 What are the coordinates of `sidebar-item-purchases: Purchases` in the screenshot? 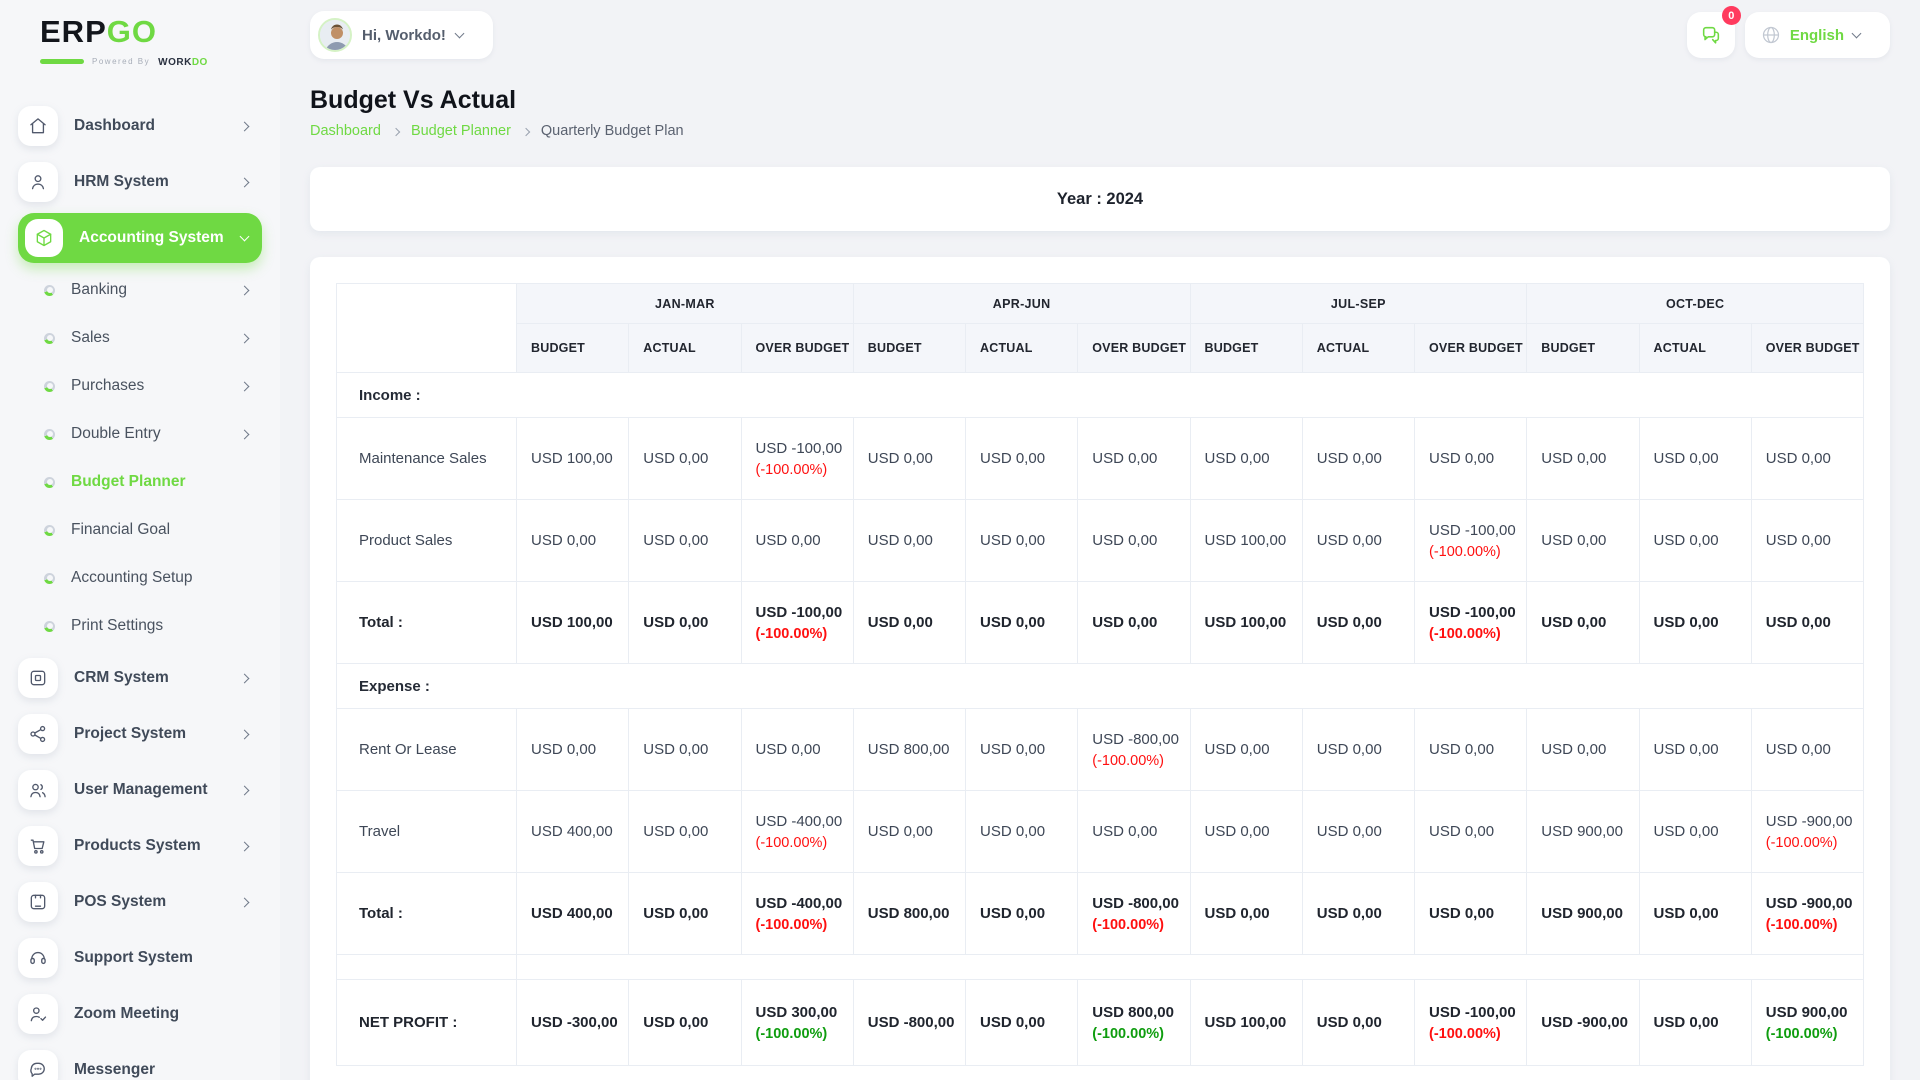 It's located at (140, 386).